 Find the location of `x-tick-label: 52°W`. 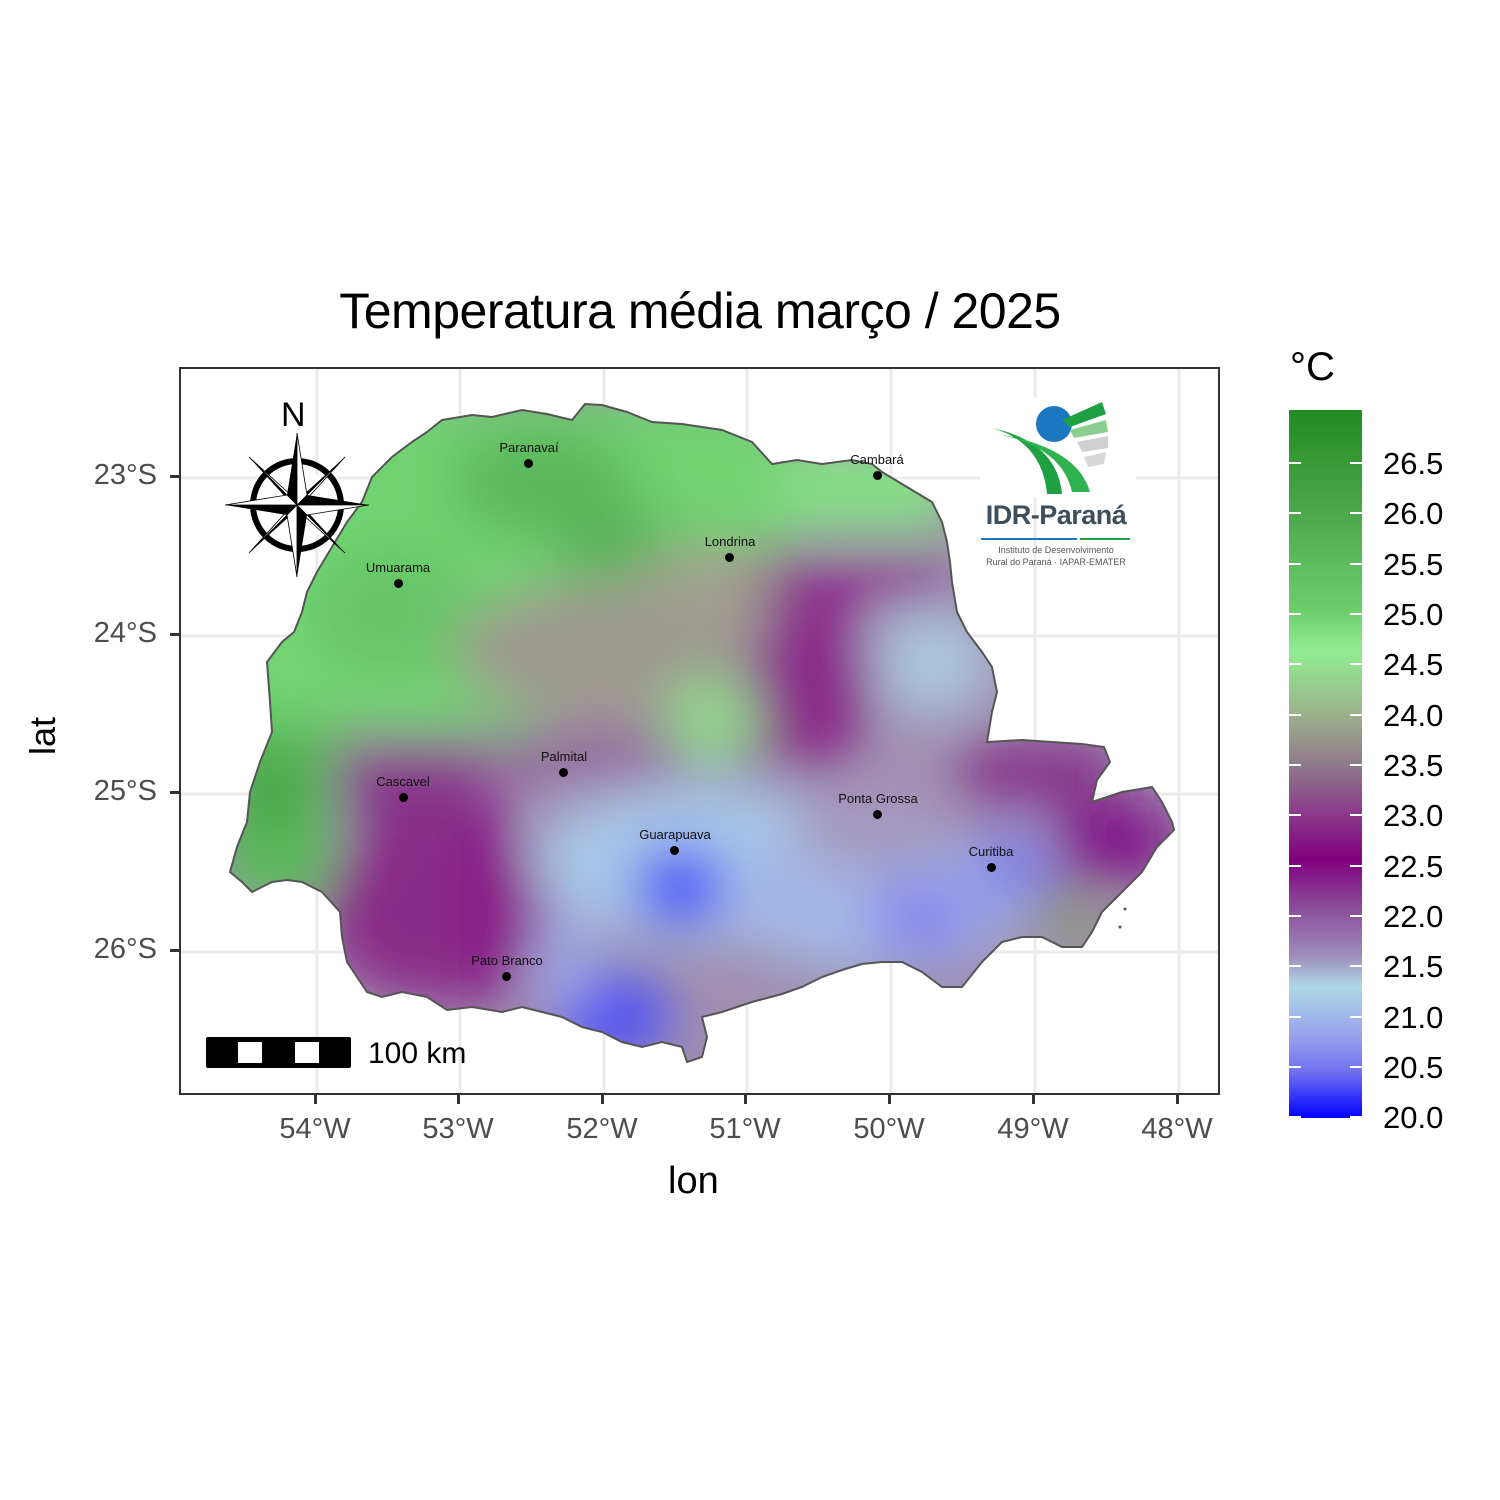

x-tick-label: 52°W is located at coordinates (602, 1129).